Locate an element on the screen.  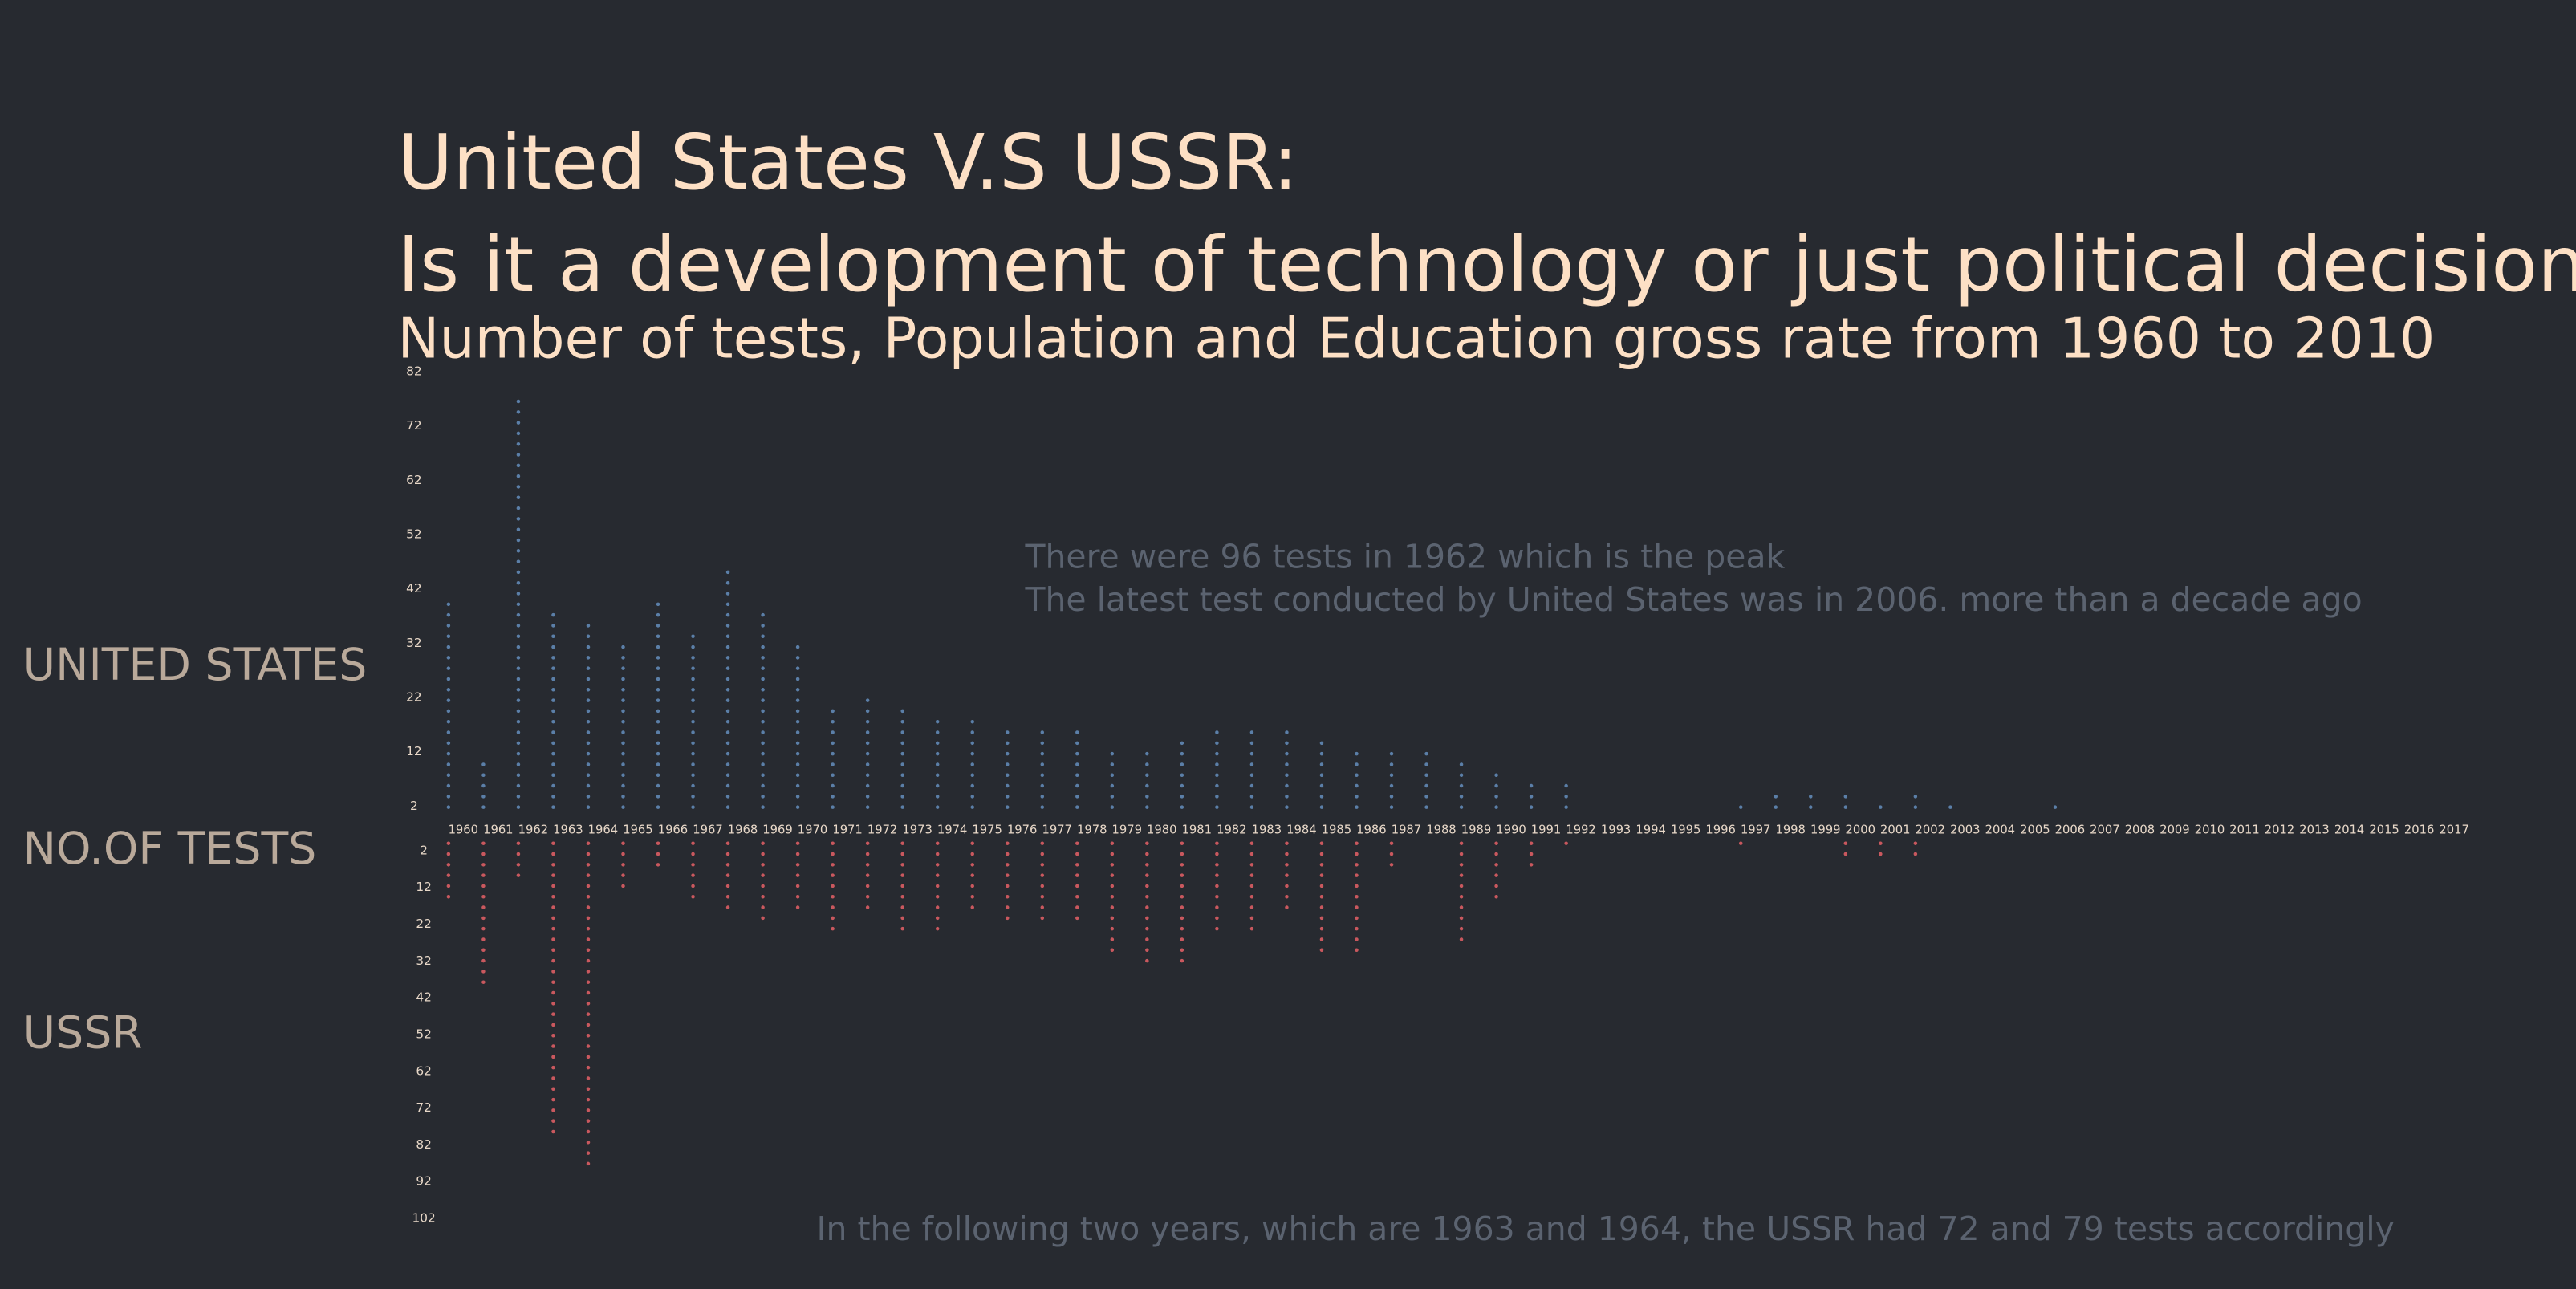
x-tick-label: 2013 is located at coordinates (2314, 829).